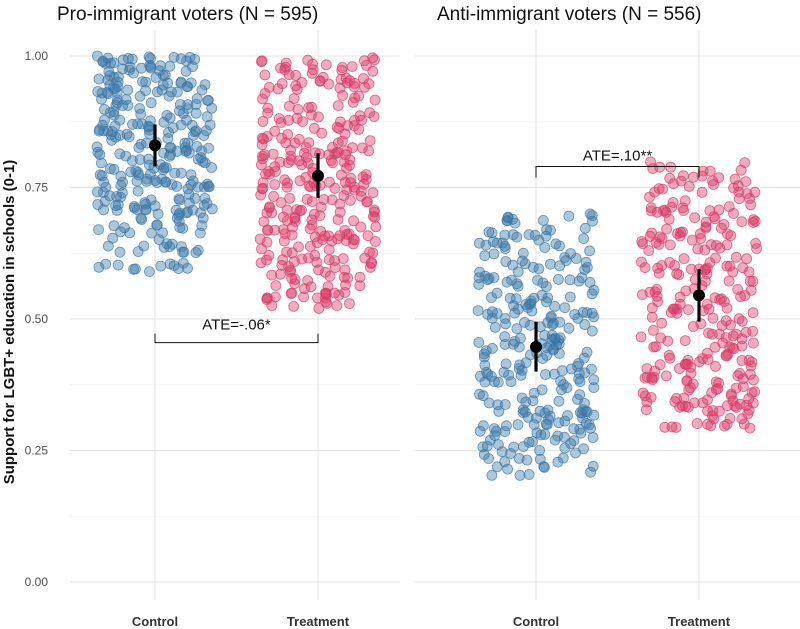 The width and height of the screenshot is (800, 629). I want to click on mean-point, so click(318, 175).